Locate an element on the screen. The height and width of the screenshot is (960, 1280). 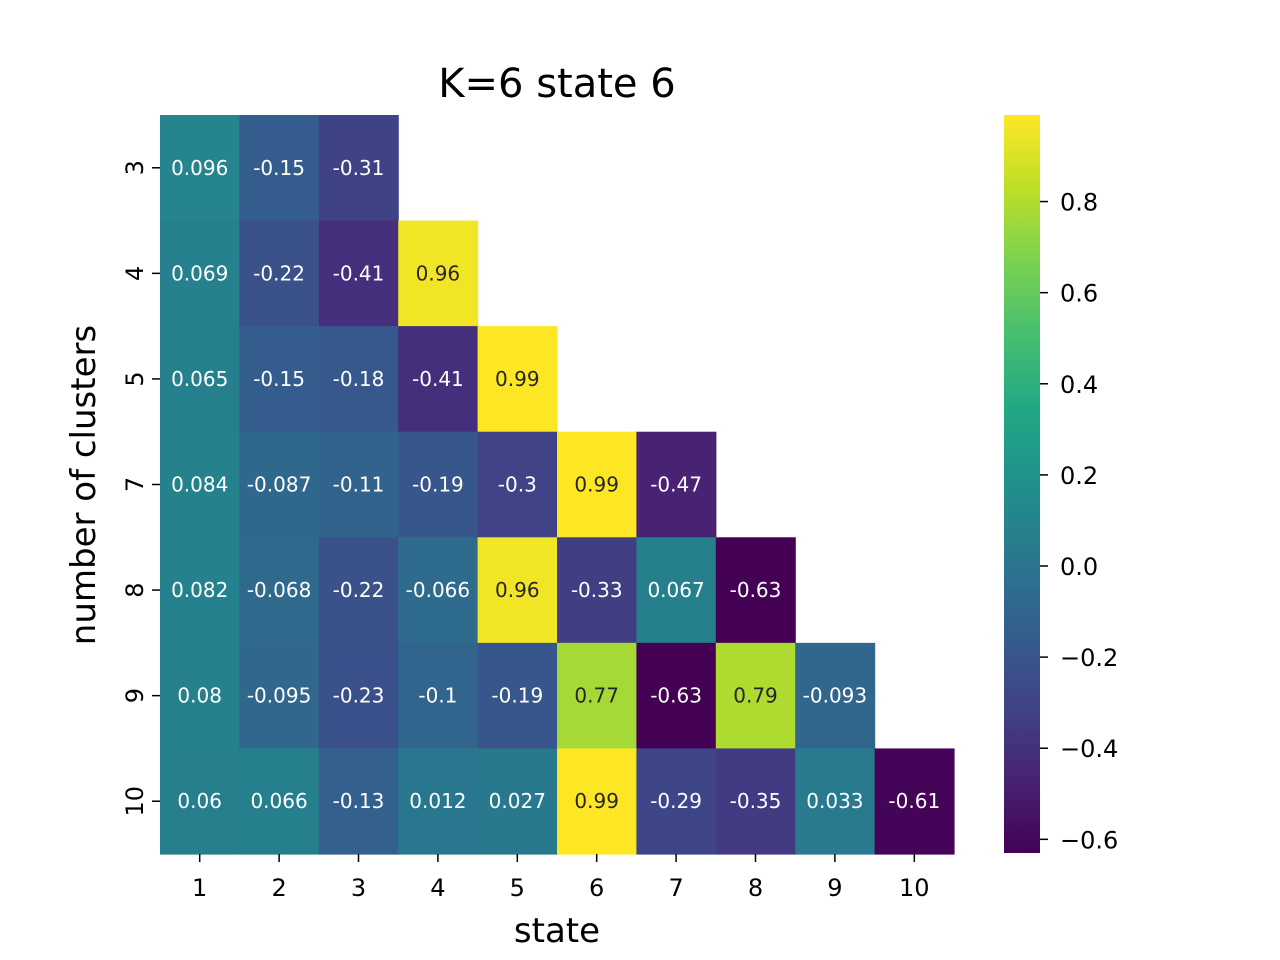
cell-value-label: -0.087 is located at coordinates (279, 485).